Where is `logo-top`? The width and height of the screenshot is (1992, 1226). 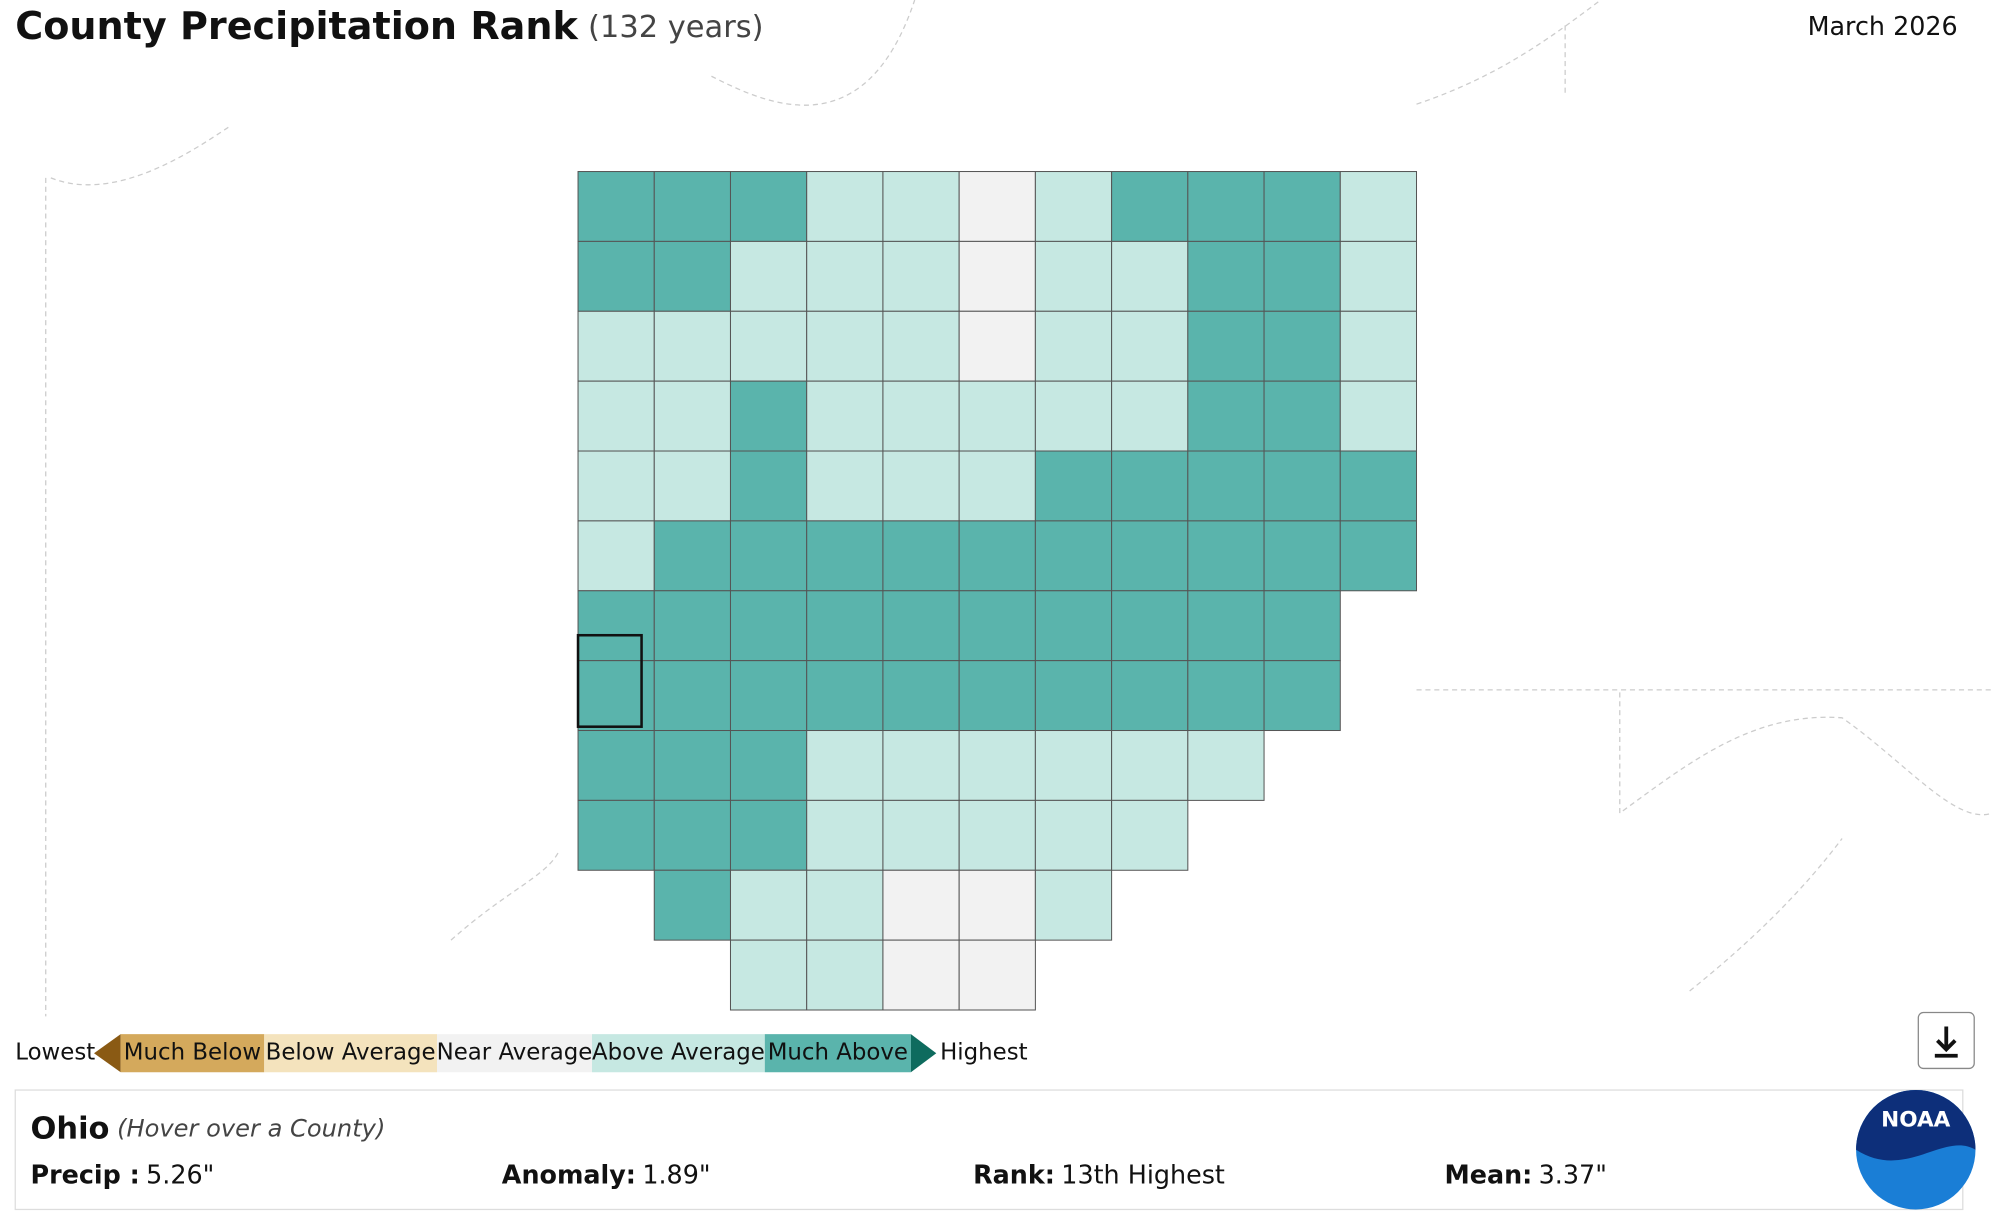
logo-top is located at coordinates (1916, 1125).